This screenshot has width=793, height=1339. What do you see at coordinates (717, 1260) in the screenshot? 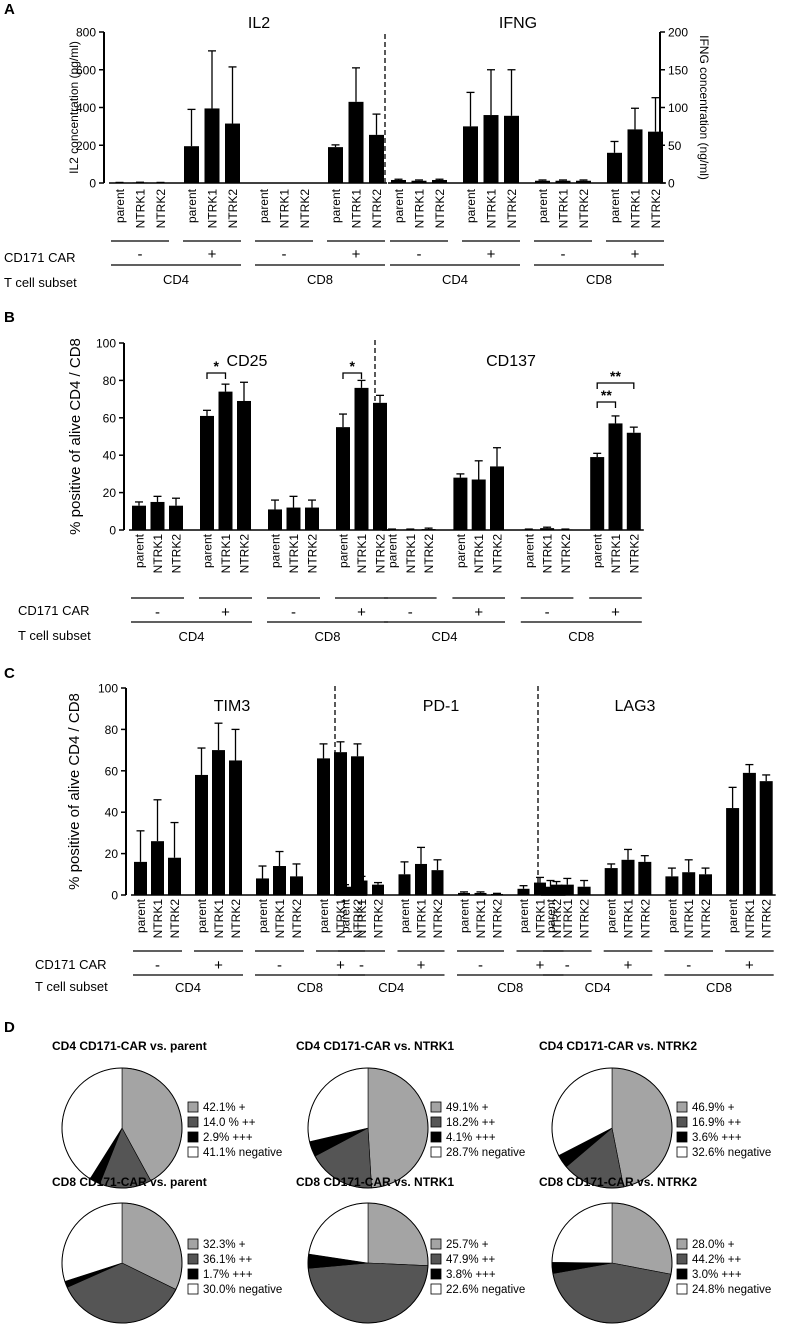
I see `legend-label: 44.2% ++` at bounding box center [717, 1260].